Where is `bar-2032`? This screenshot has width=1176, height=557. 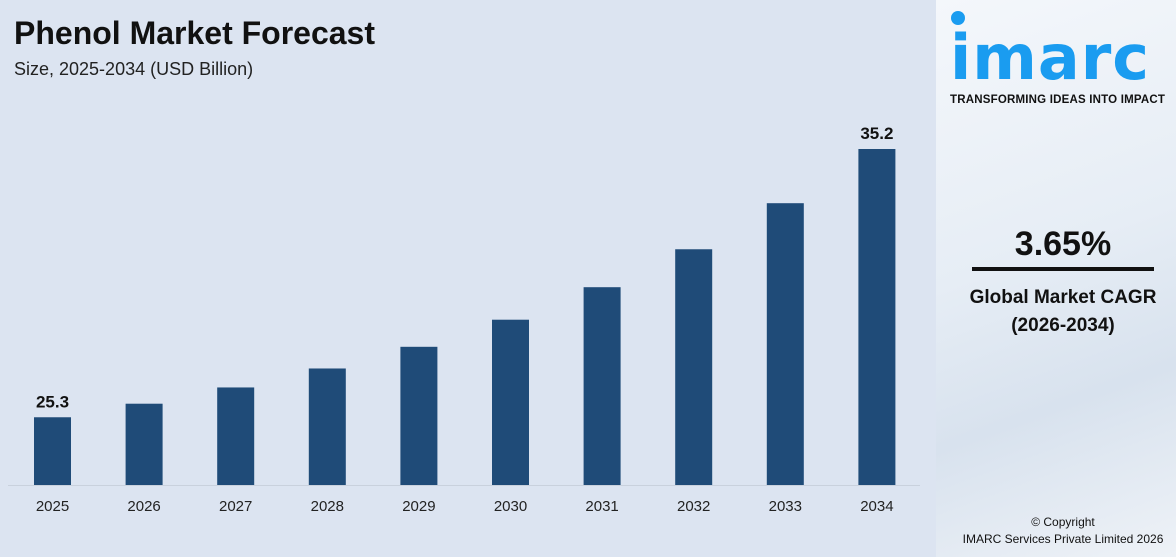
bar-2032 is located at coordinates (694, 367).